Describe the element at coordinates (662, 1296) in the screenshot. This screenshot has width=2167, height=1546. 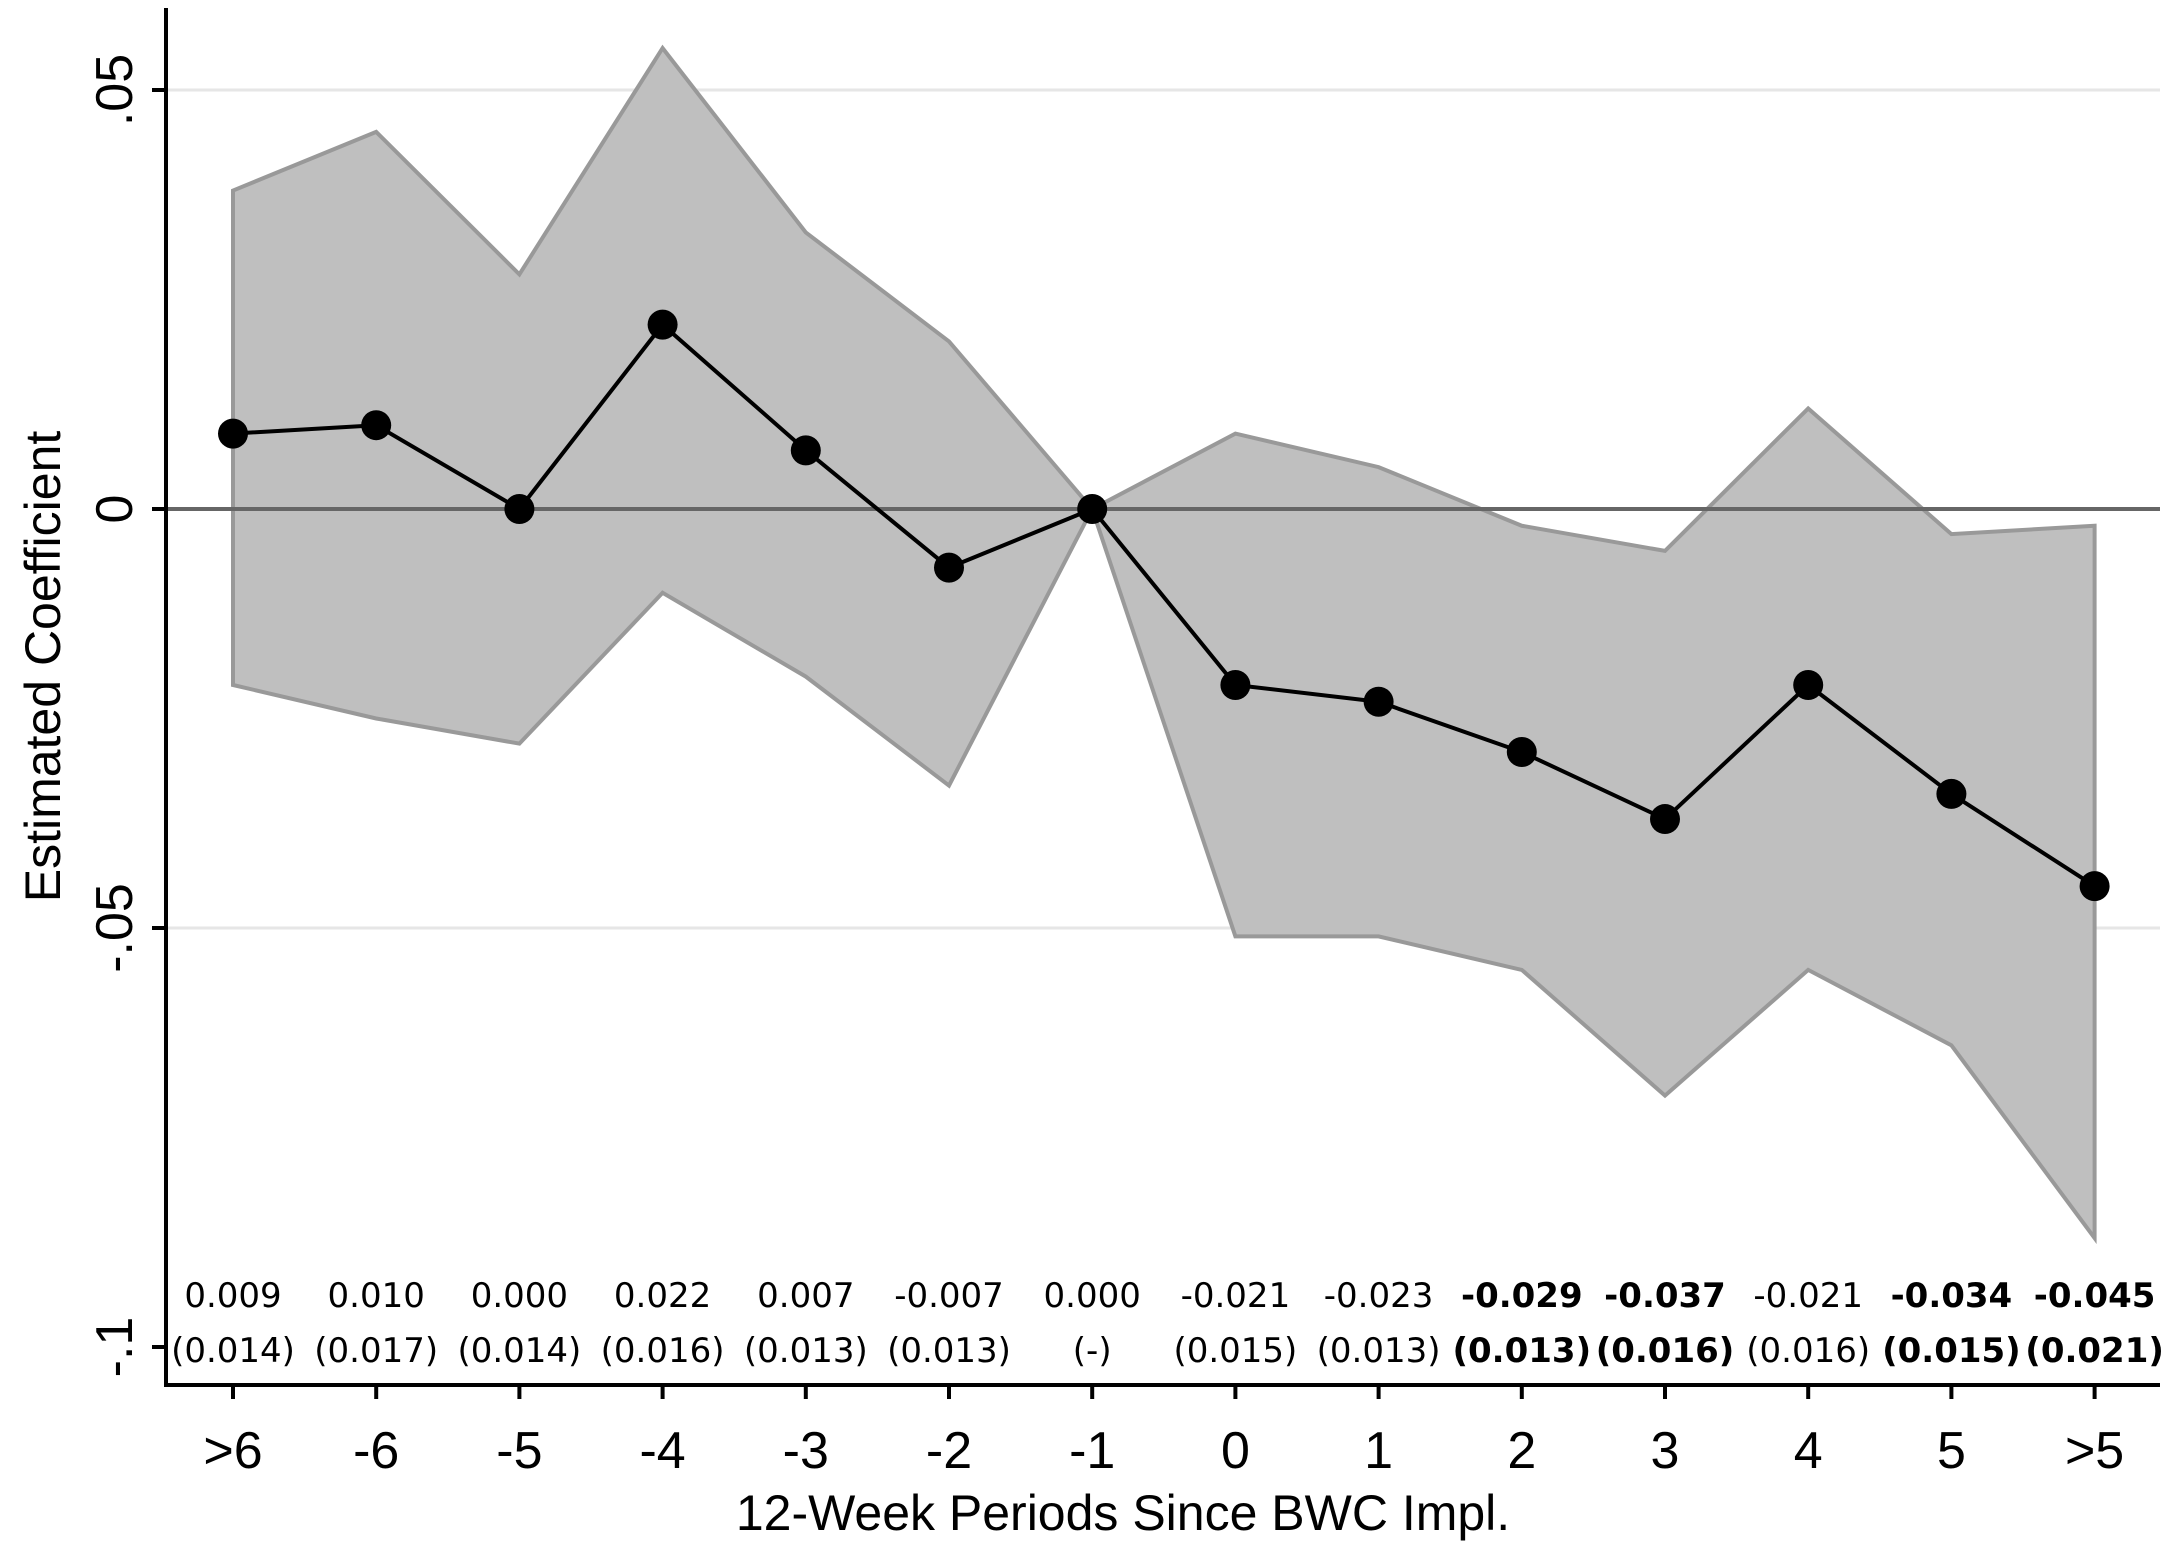
I see `coefficient-label: 0.022` at that location.